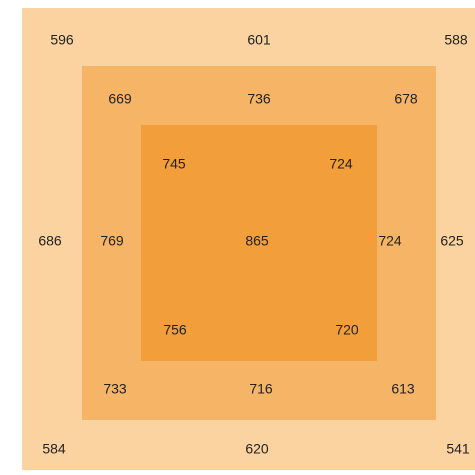  What do you see at coordinates (174, 164) in the screenshot?
I see `cell-label: 745` at bounding box center [174, 164].